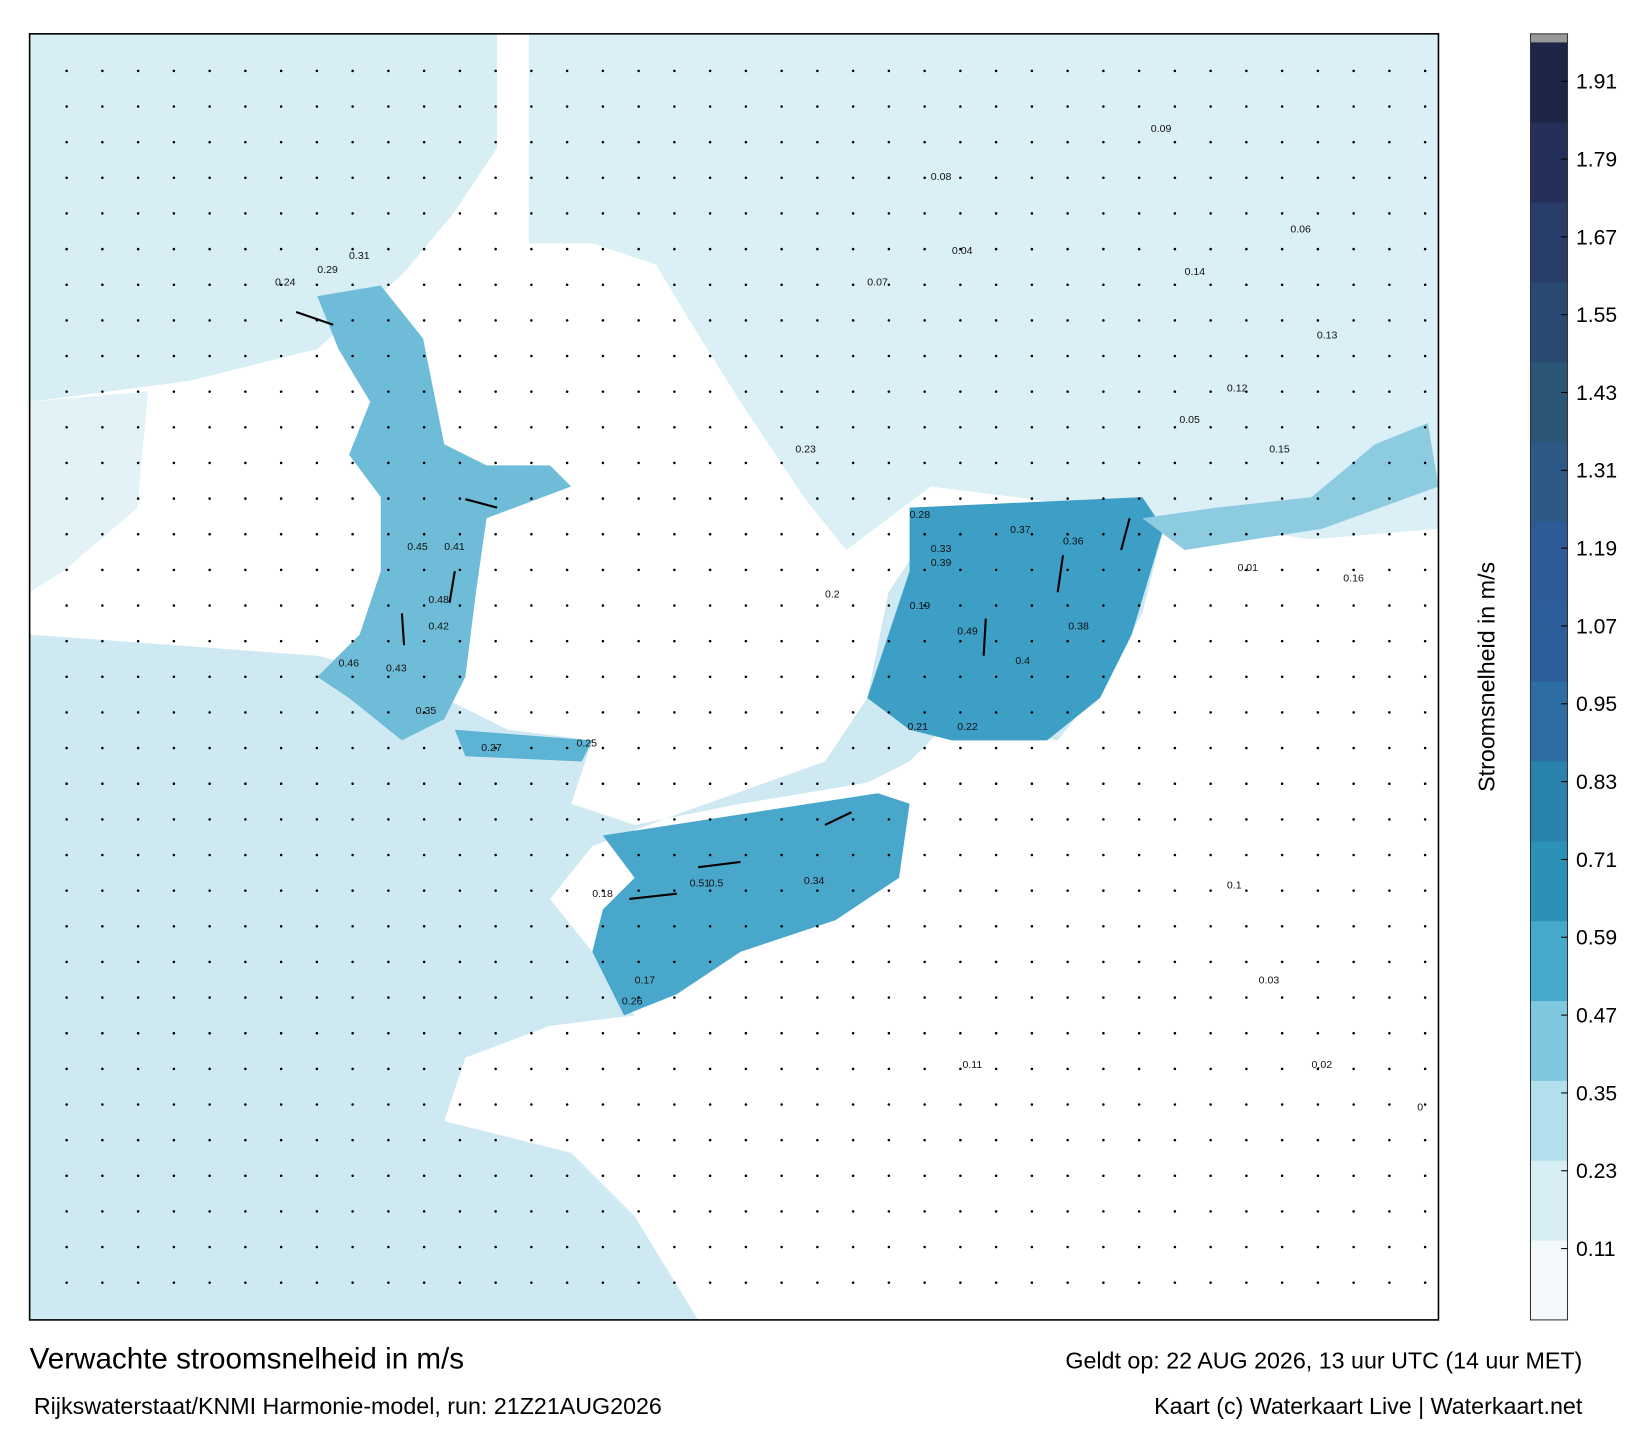 The height and width of the screenshot is (1450, 1650). I want to click on speed-label: 0.08, so click(941, 177).